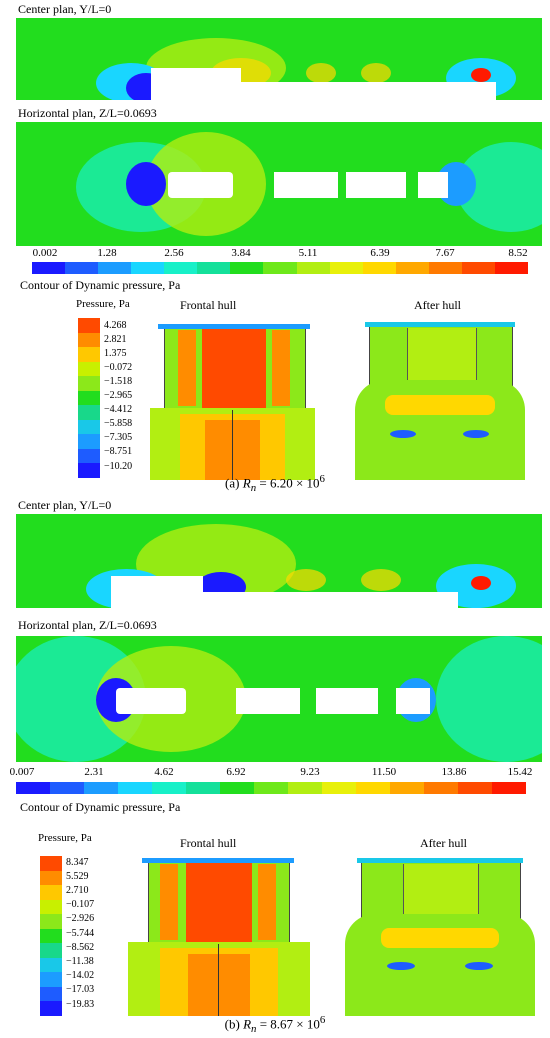 The image size is (550, 1038). What do you see at coordinates (80, 989) in the screenshot?
I see `pressure-tick: −17.03` at bounding box center [80, 989].